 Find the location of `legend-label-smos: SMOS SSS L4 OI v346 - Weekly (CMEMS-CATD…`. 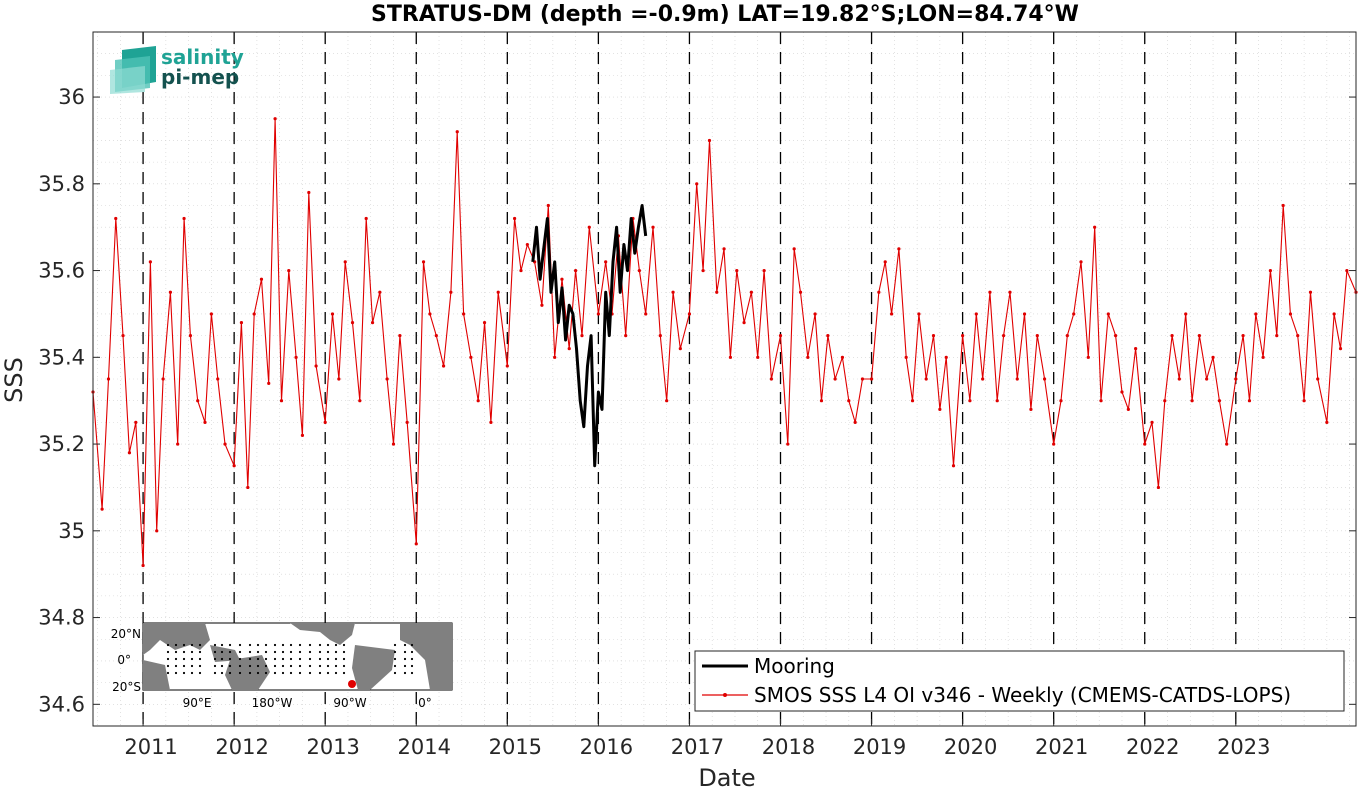

legend-label-smos: SMOS SSS L4 OI v346 - Weekly (CMEMS-CATD… is located at coordinates (1022, 695).